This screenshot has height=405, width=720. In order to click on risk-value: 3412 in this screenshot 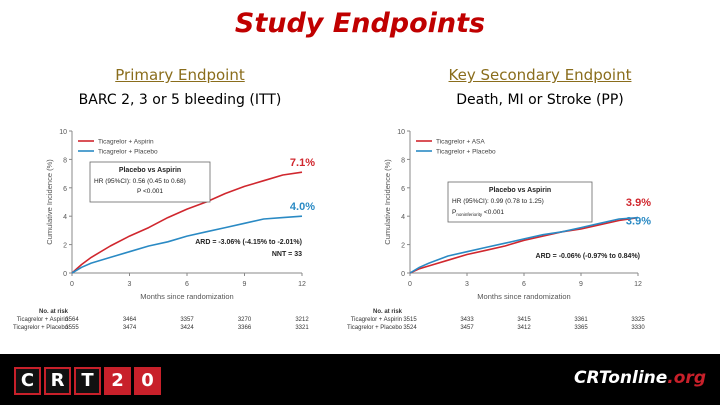, I will do `click(524, 328)`.